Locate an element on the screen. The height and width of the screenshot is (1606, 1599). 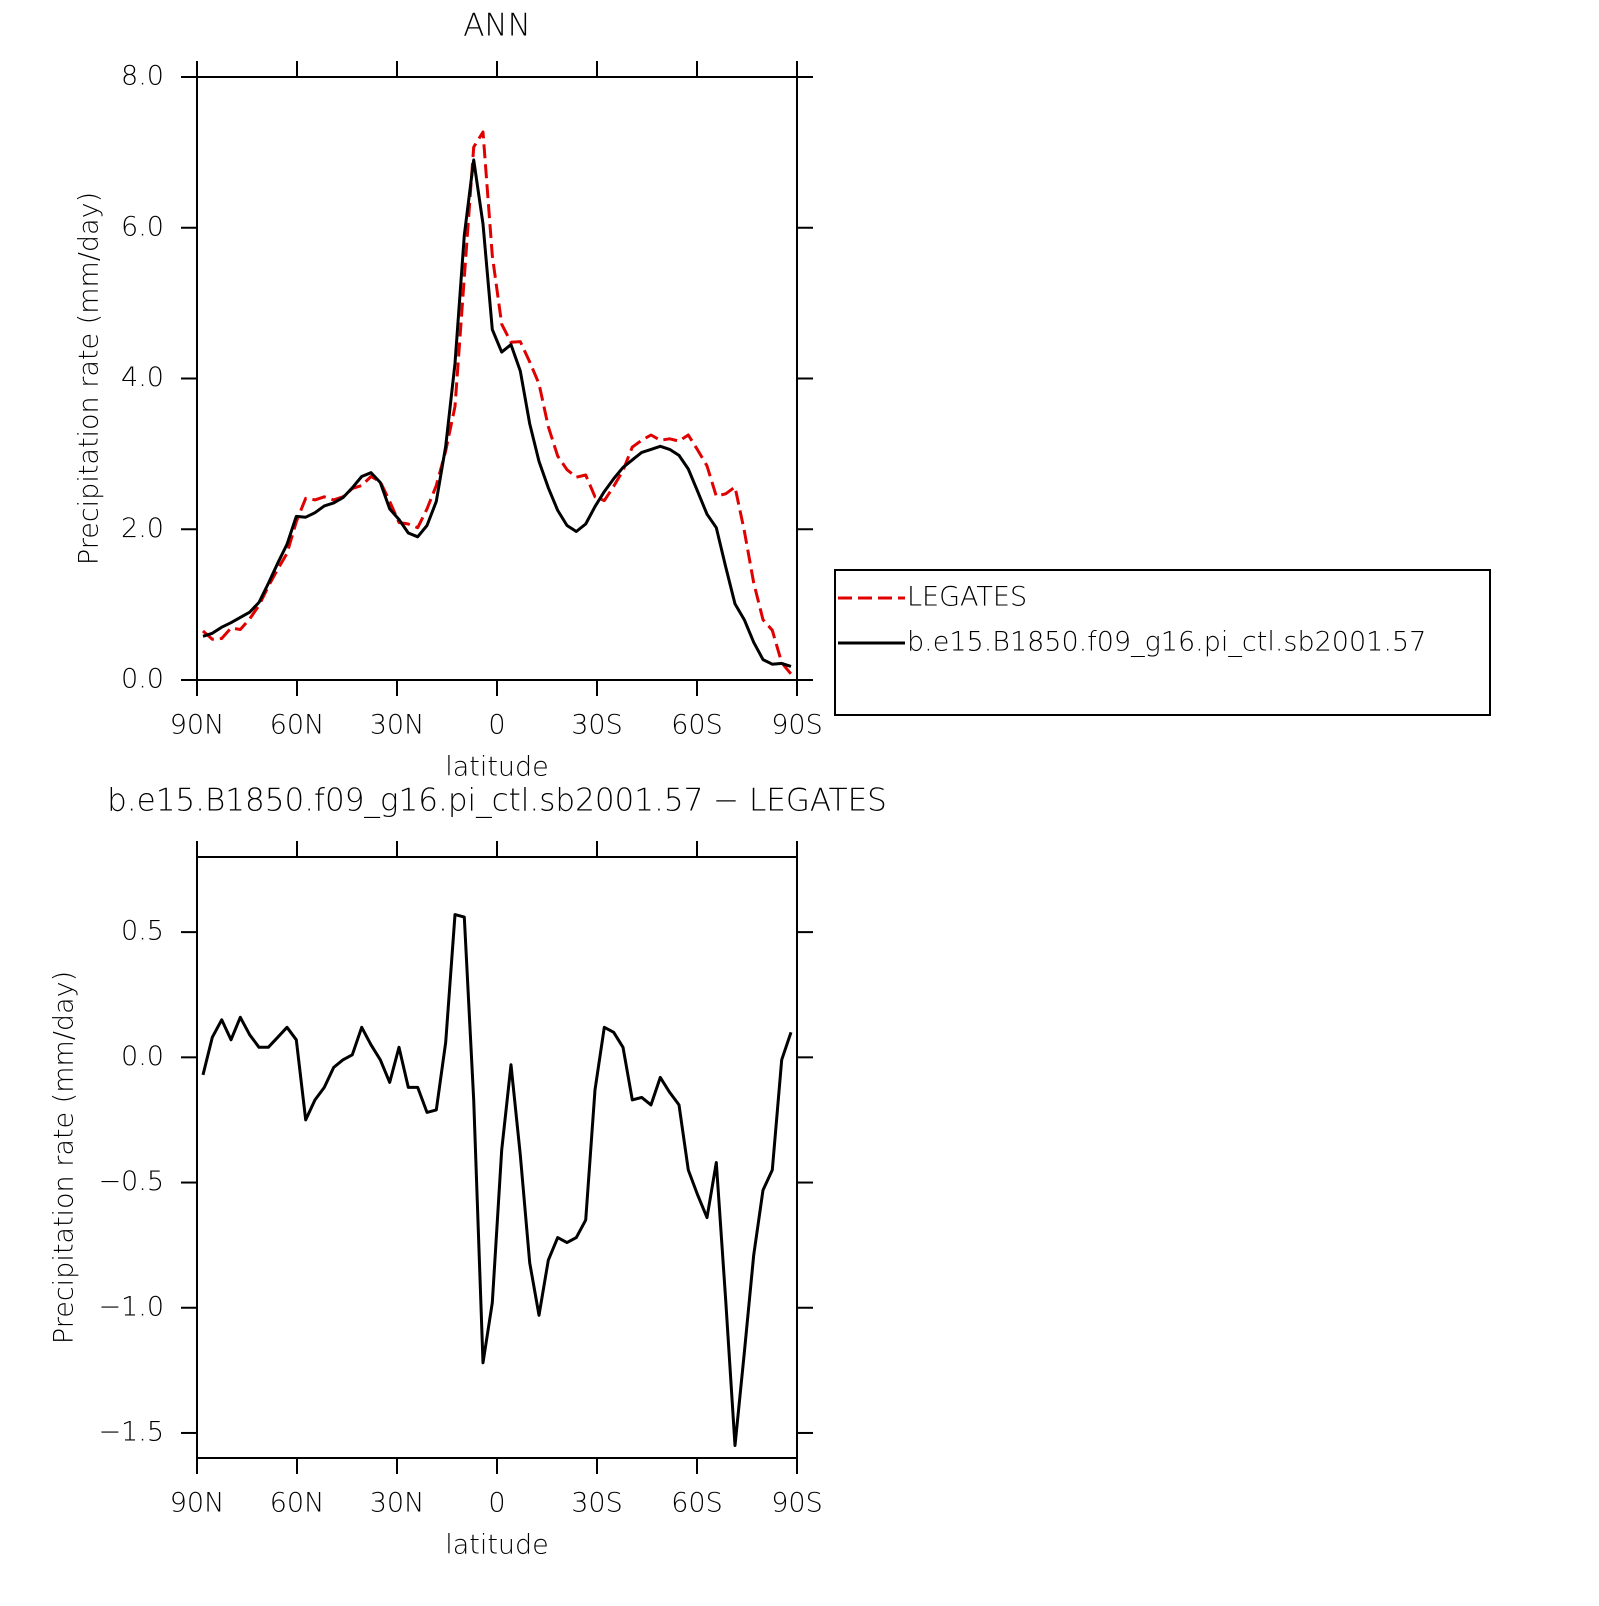
y-tick-label: 0.5 is located at coordinates (142, 931).